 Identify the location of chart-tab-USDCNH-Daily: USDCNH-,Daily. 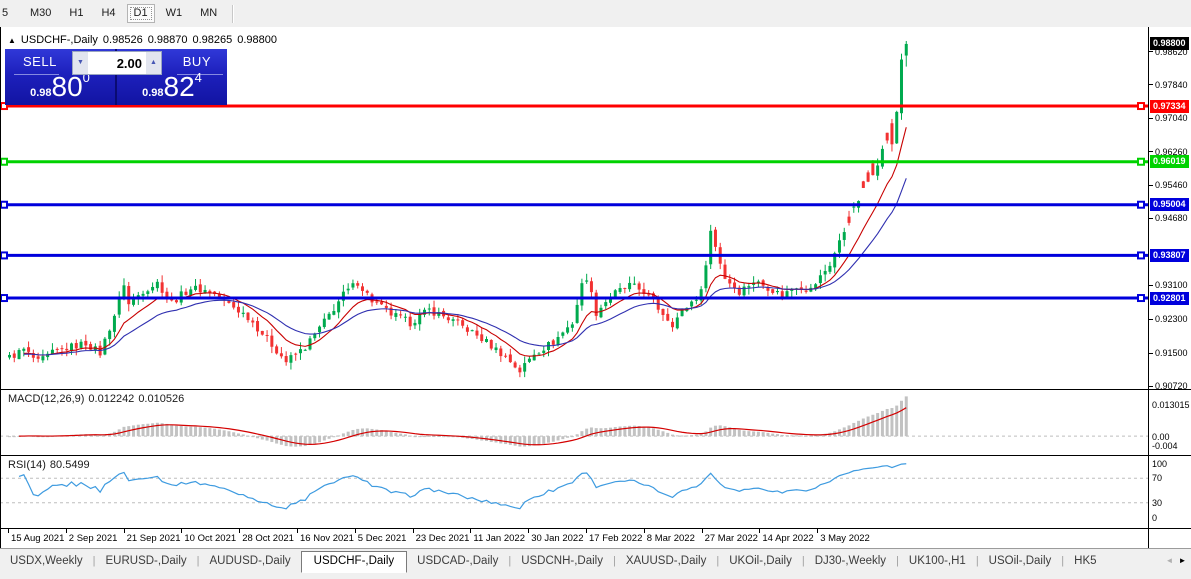
(562, 561).